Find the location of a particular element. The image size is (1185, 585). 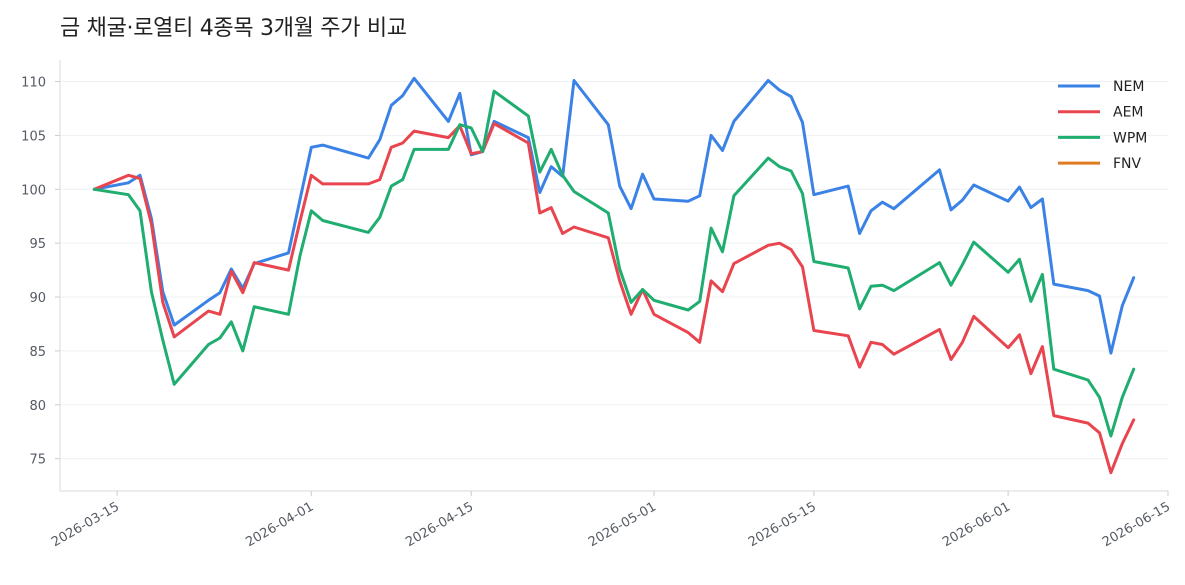

y-tick-label: 95 is located at coordinates (37, 244).